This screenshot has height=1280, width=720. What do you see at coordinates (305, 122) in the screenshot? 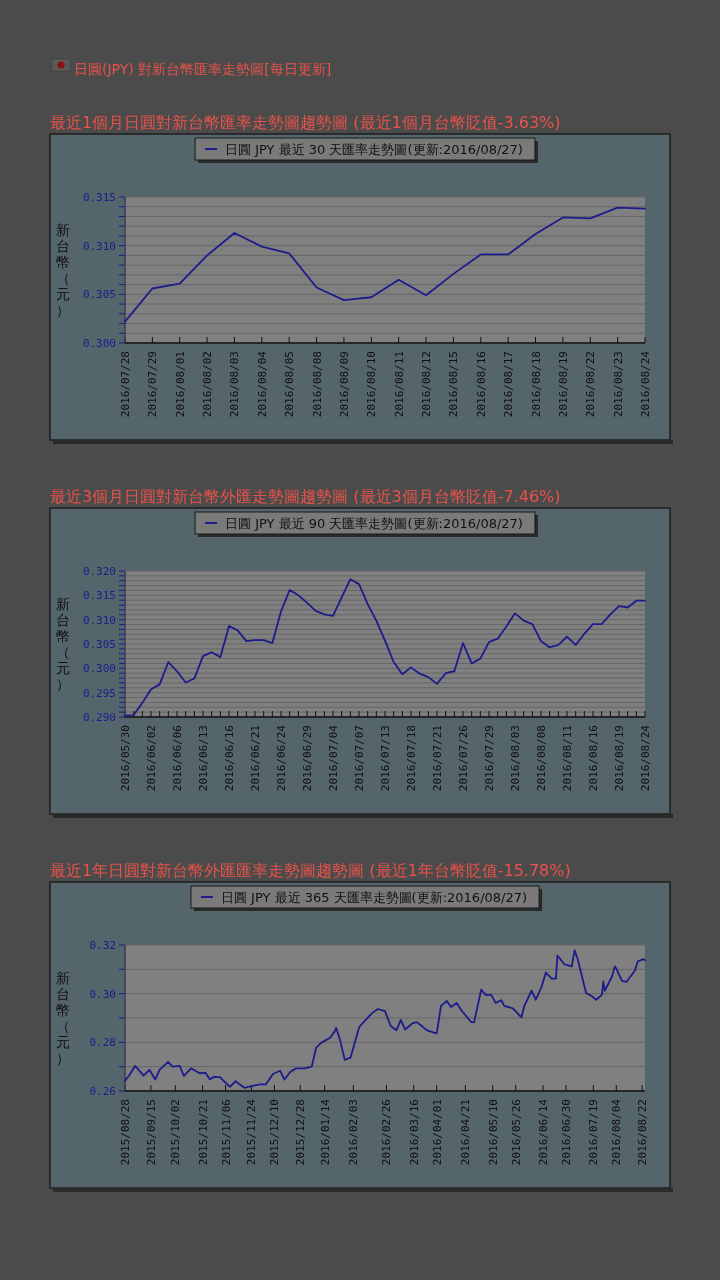
I see `chart-title: 最近1個月日圓對新台幣匯率走勢圖趨勢圖 (最近1個月台幣貶值-3.63%)` at bounding box center [305, 122].